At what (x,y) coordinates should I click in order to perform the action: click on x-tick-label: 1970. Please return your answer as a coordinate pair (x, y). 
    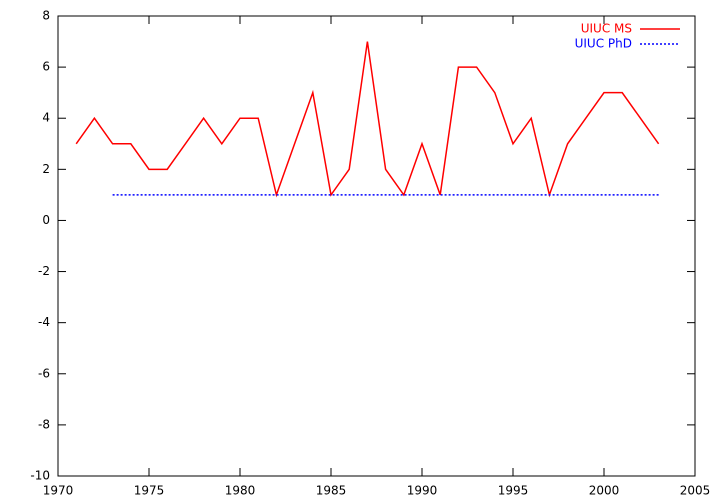
    Looking at the image, I should click on (58, 491).